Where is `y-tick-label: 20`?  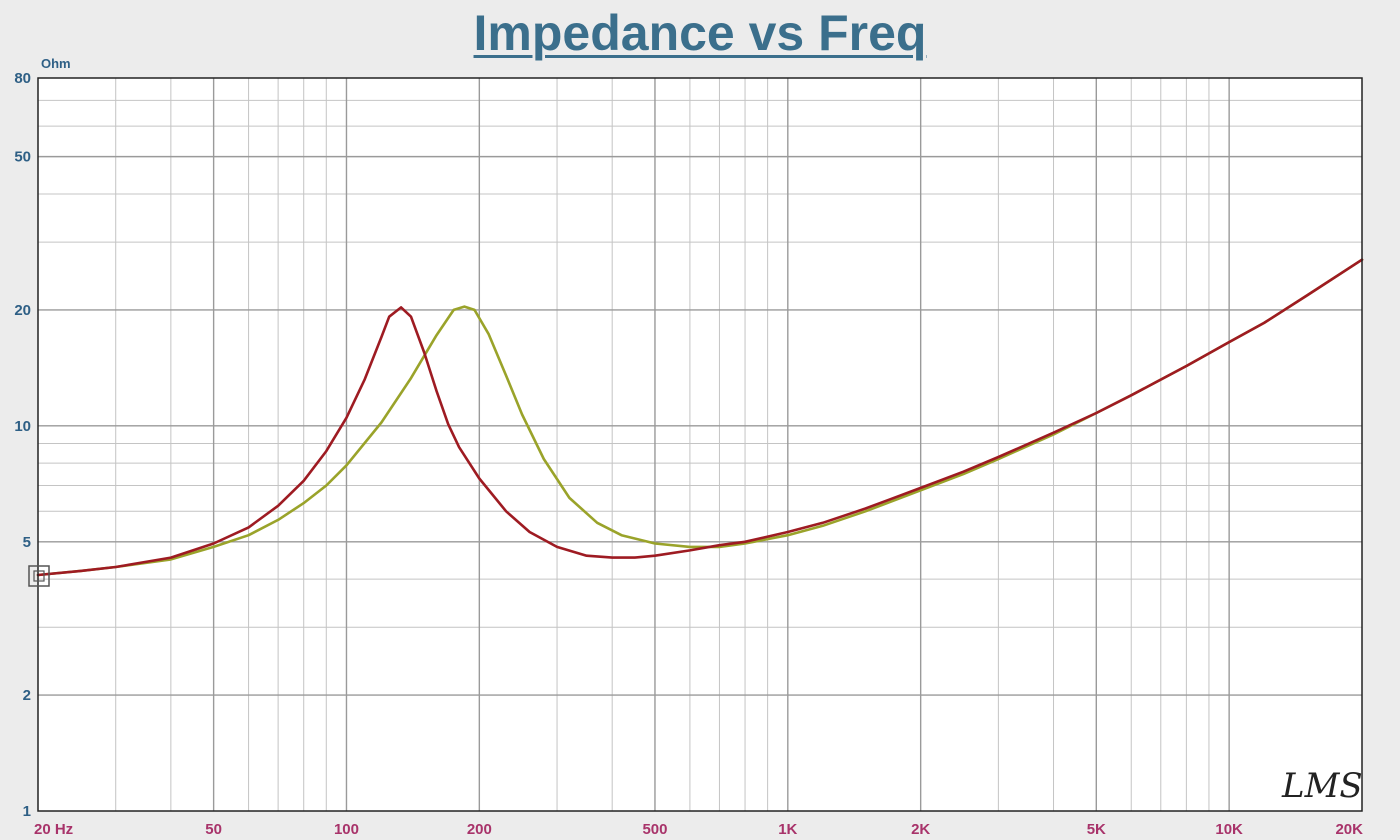
y-tick-label: 20 is located at coordinates (22, 310).